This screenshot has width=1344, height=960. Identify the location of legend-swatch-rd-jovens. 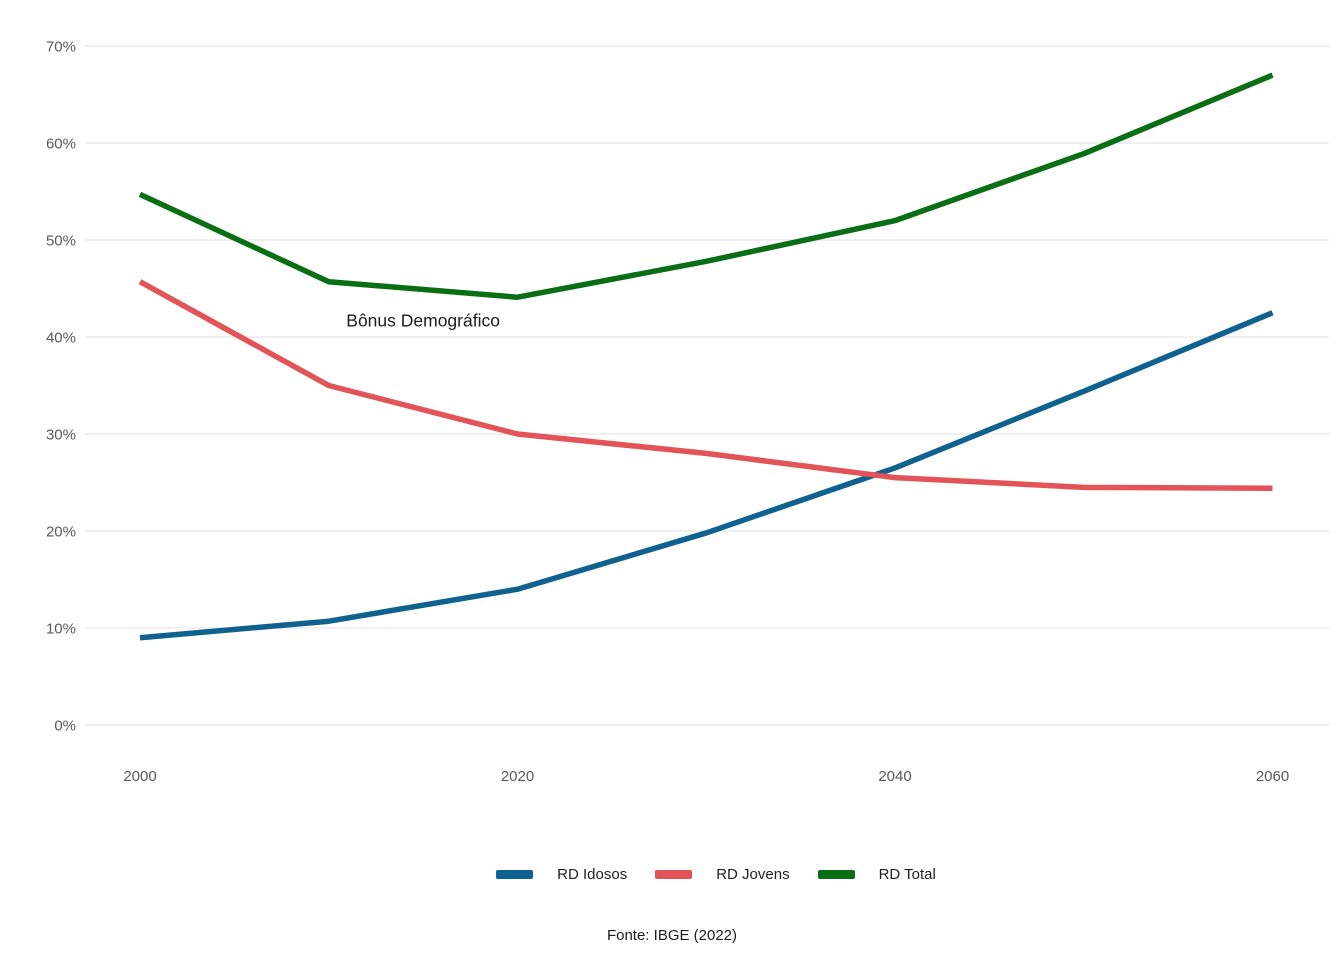
(674, 874).